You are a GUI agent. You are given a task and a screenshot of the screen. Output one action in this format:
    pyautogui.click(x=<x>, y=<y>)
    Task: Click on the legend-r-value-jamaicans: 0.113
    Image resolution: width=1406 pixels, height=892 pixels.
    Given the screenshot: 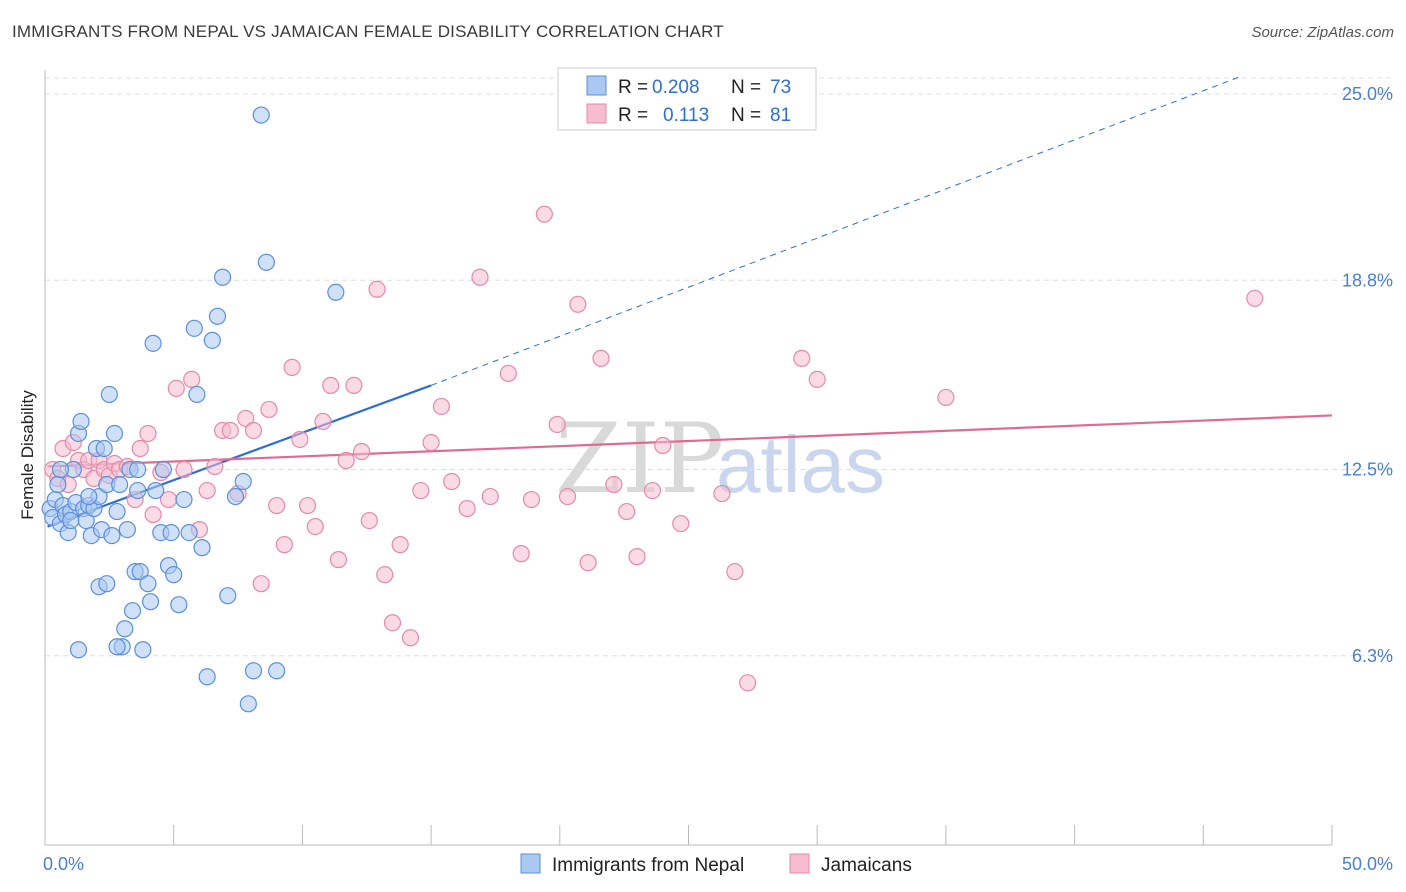 What is the action you would take?
    pyautogui.click(x=686, y=115)
    